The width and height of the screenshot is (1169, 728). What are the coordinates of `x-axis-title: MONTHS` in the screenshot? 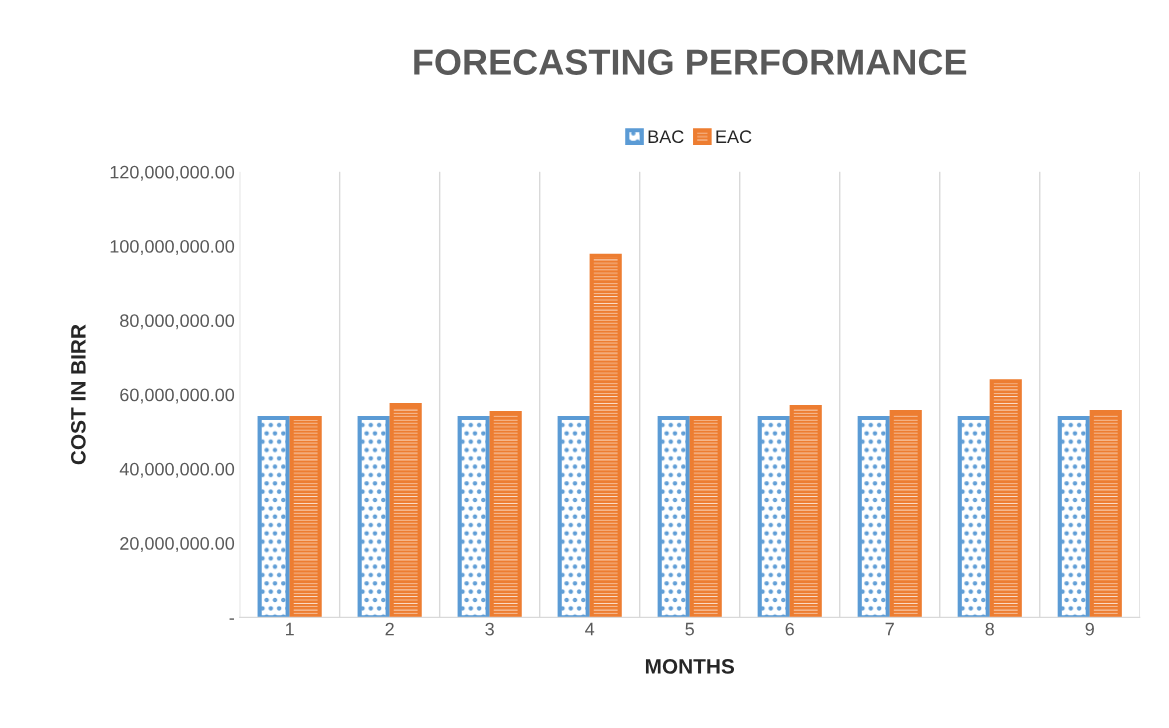 It's located at (690, 666).